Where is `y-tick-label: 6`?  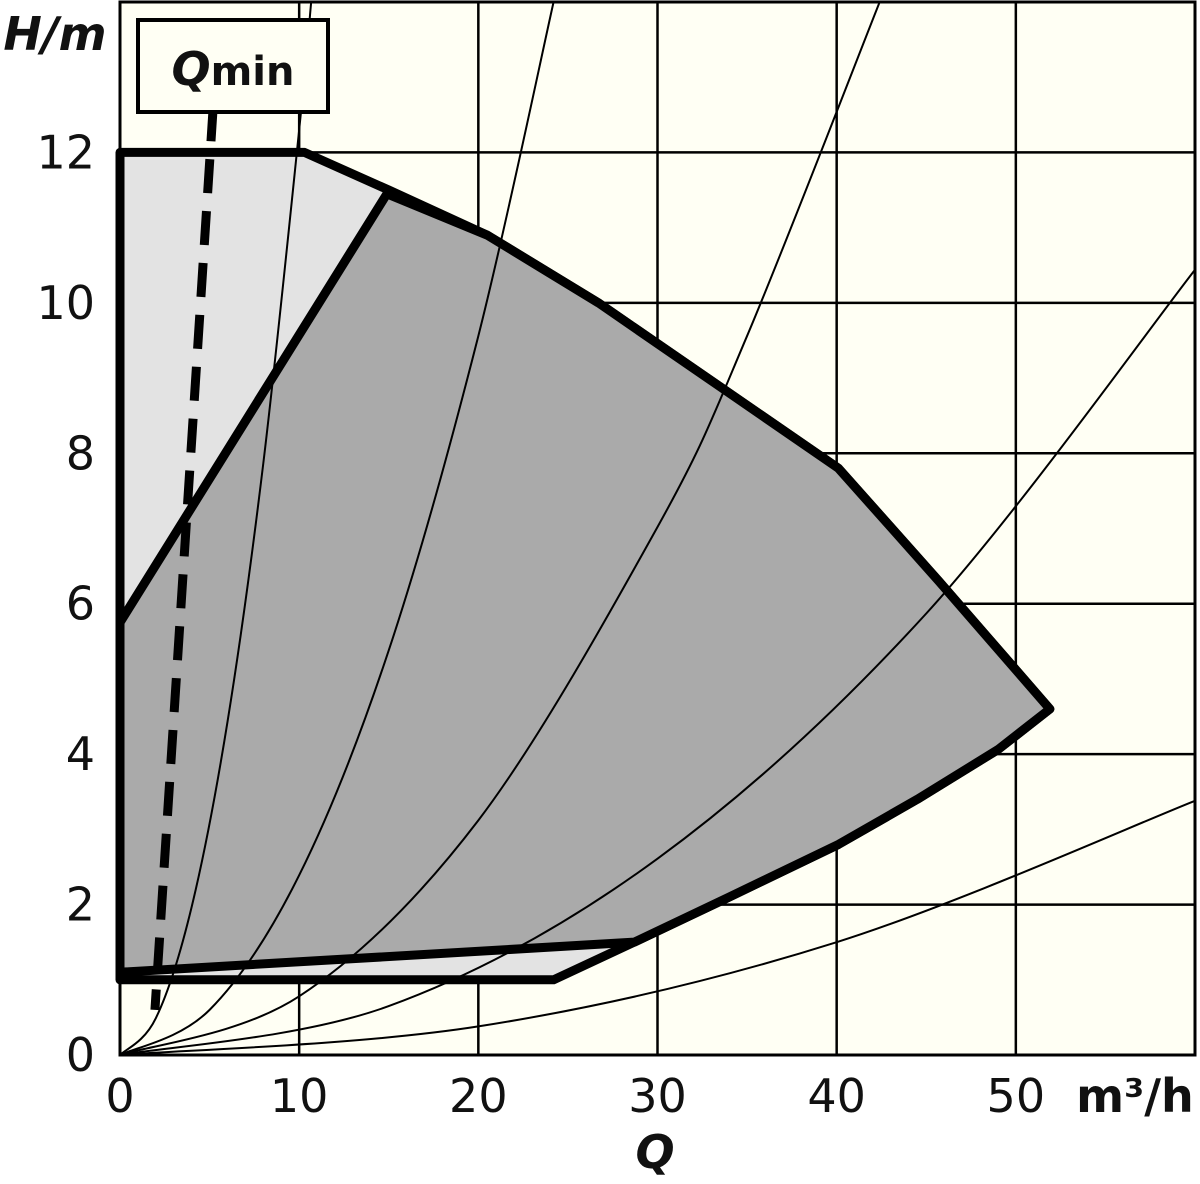 y-tick-label: 6 is located at coordinates (80, 604).